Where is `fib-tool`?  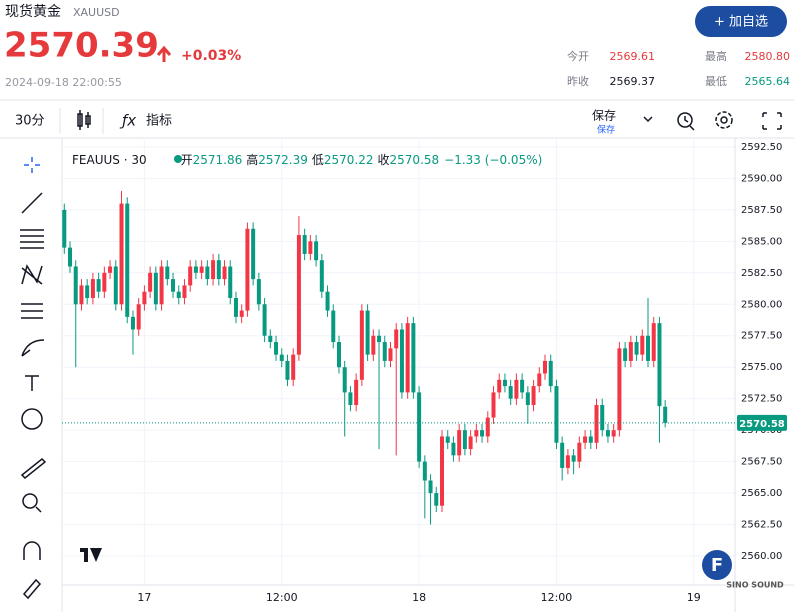 fib-tool is located at coordinates (32, 239).